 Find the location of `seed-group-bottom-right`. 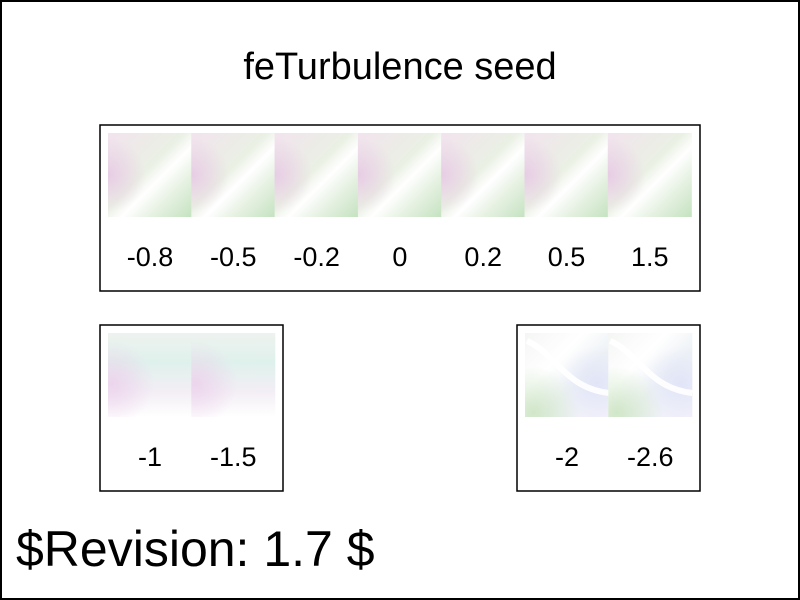

seed-group-bottom-right is located at coordinates (608, 408).